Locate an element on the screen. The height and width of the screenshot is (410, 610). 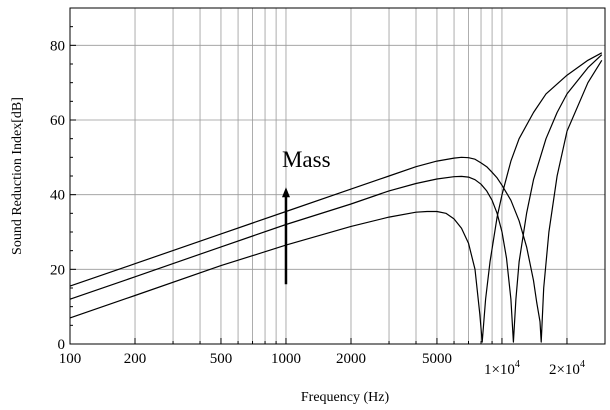
y-axis: 0 20 40 60 80 is located at coordinates (63, 180).